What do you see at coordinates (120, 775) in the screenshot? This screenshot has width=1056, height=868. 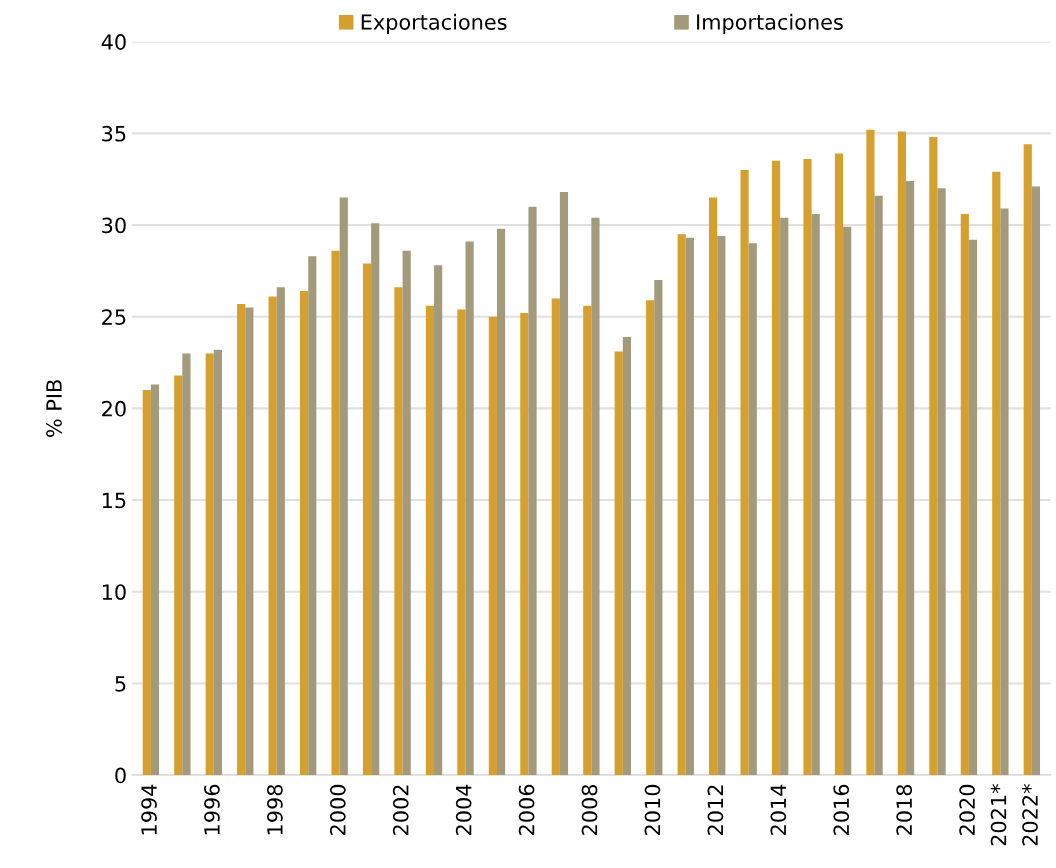 I see `y-tick-label: 0` at bounding box center [120, 775].